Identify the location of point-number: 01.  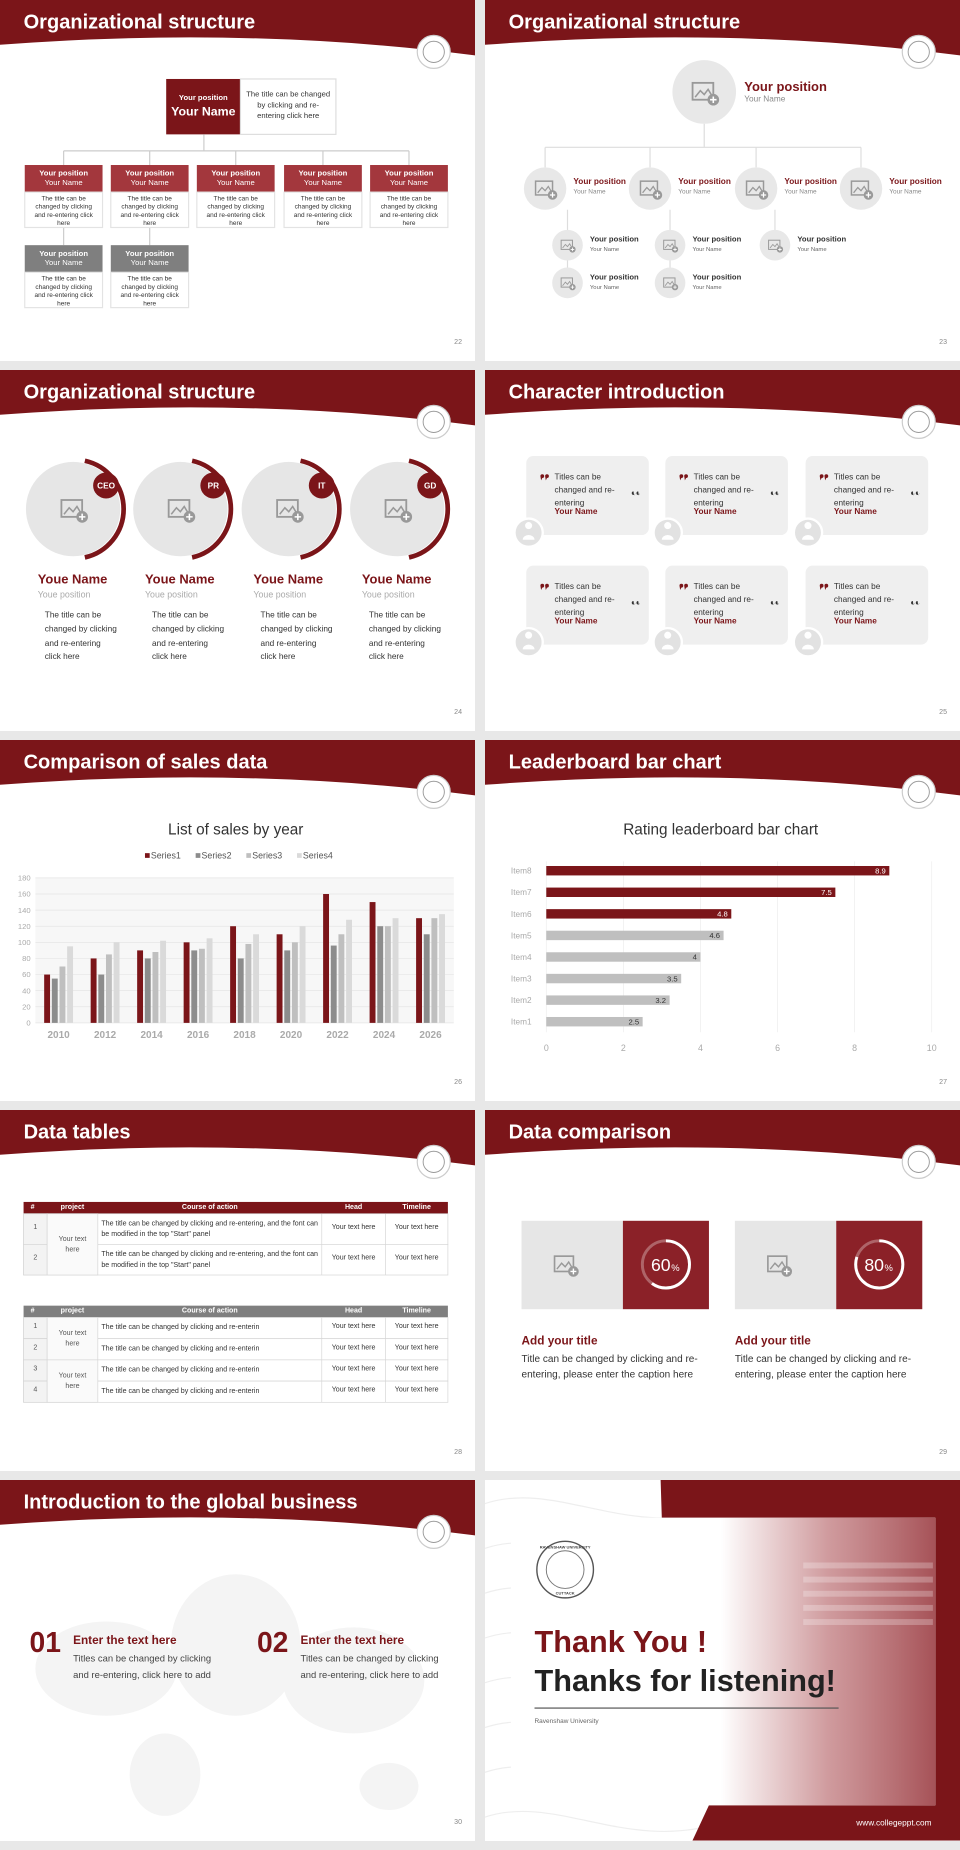
(45, 1643).